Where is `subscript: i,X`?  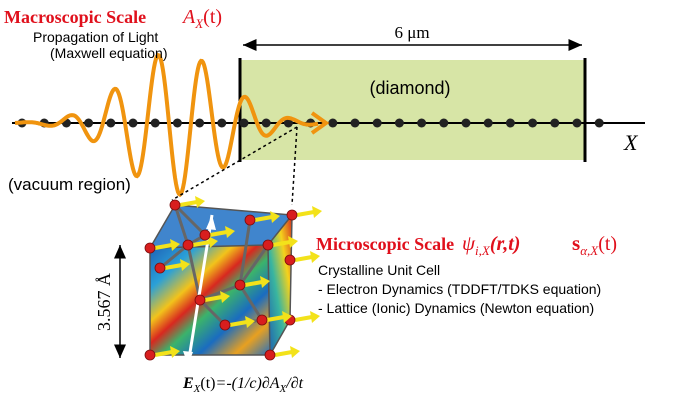 subscript: i,X is located at coordinates (483, 250).